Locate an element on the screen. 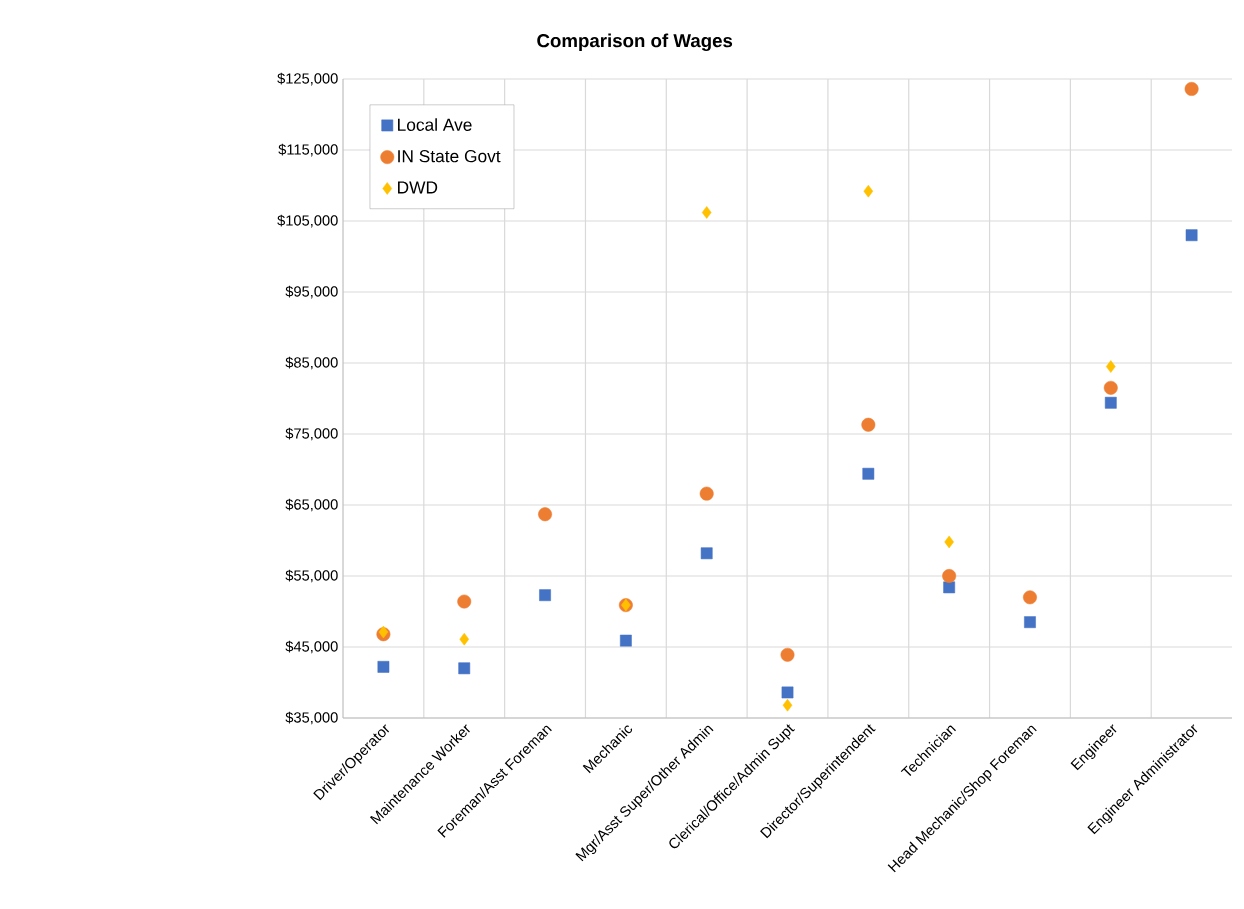 This screenshot has height=909, width=1244. y-tick-label: $105,000 is located at coordinates (307, 221).